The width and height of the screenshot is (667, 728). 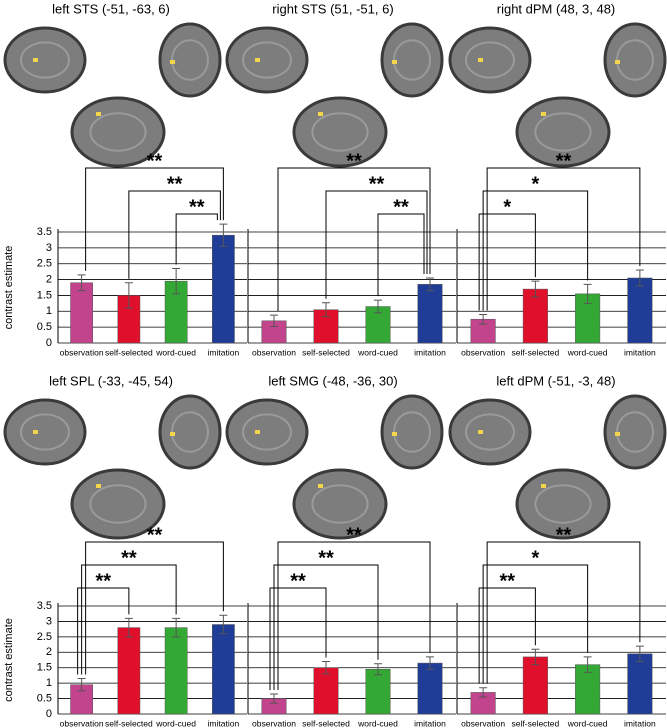 I want to click on y-tick-label: 3.5, so click(x=44, y=232).